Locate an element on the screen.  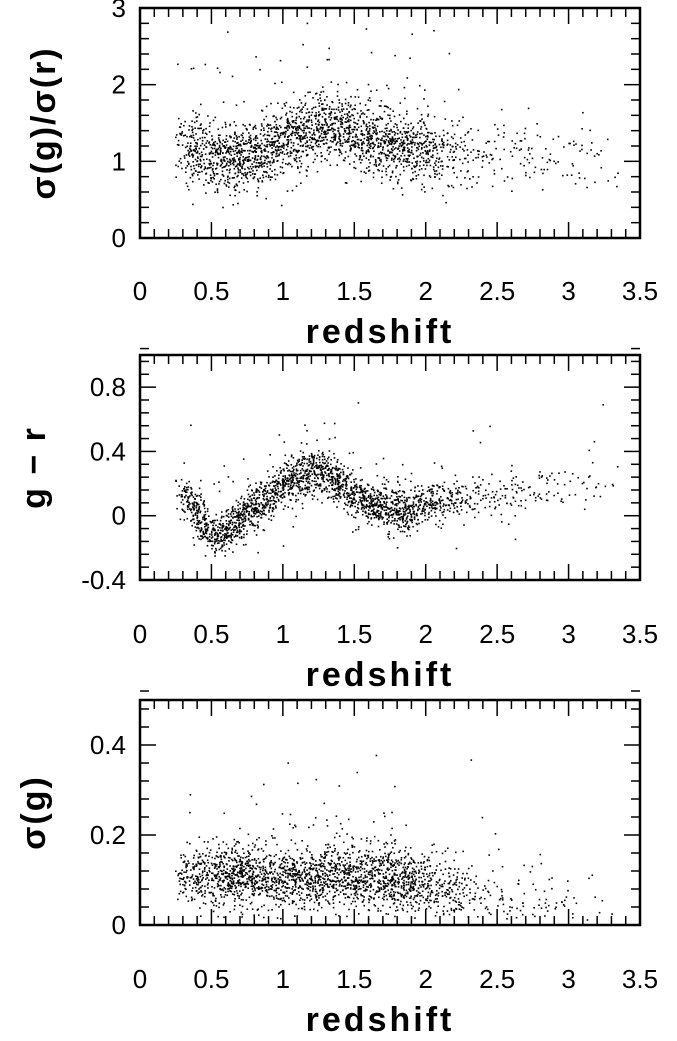
y-tick-label: 1 is located at coordinates (119, 161).